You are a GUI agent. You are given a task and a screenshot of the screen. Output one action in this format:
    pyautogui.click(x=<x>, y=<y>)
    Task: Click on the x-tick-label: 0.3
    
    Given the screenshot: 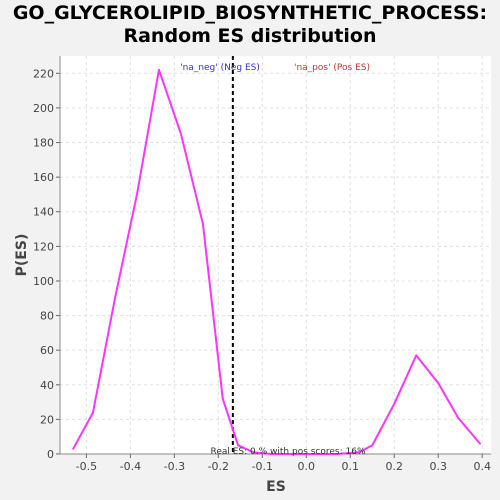 What is the action you would take?
    pyautogui.click(x=438, y=466)
    